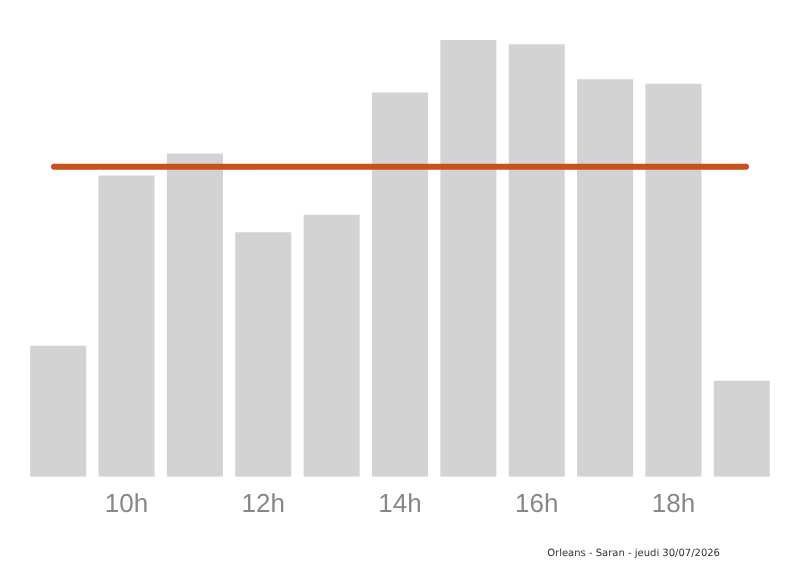 The width and height of the screenshot is (800, 572). Describe the element at coordinates (673, 502) in the screenshot. I see `x-tick-label: 18h` at that location.